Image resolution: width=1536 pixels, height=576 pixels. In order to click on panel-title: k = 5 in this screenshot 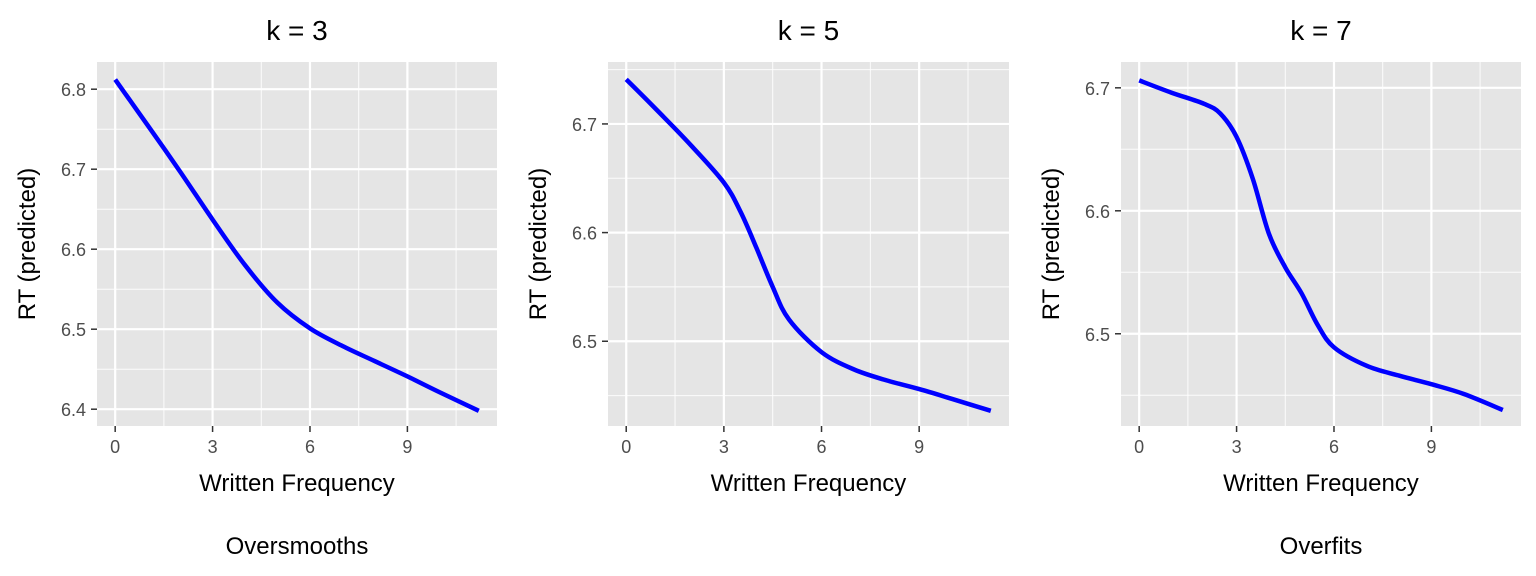, I will do `click(808, 30)`.